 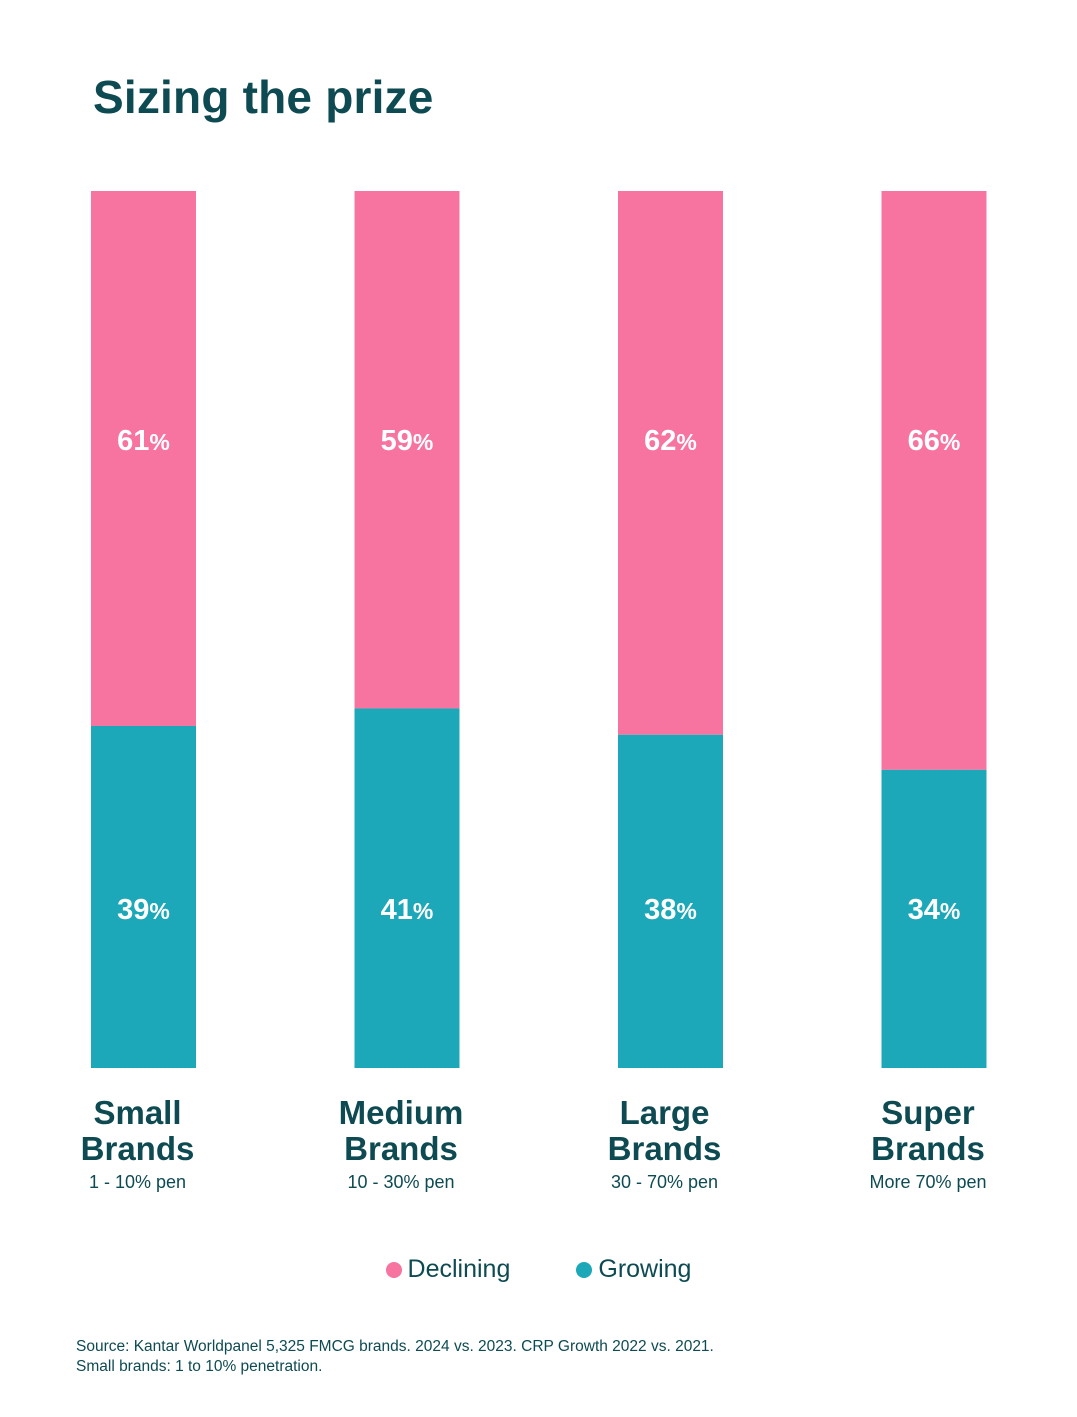 What do you see at coordinates (538, 1269) in the screenshot?
I see `legend: Declining Growing` at bounding box center [538, 1269].